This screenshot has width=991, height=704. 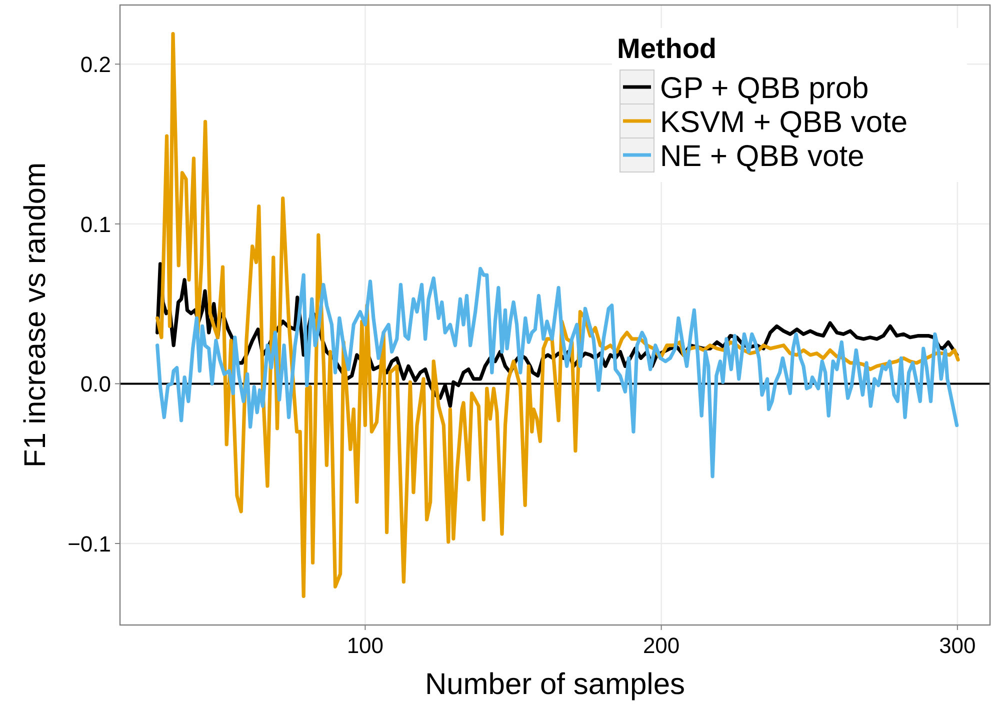 What do you see at coordinates (555, 684) in the screenshot?
I see `x-axis-title: Number of samples` at bounding box center [555, 684].